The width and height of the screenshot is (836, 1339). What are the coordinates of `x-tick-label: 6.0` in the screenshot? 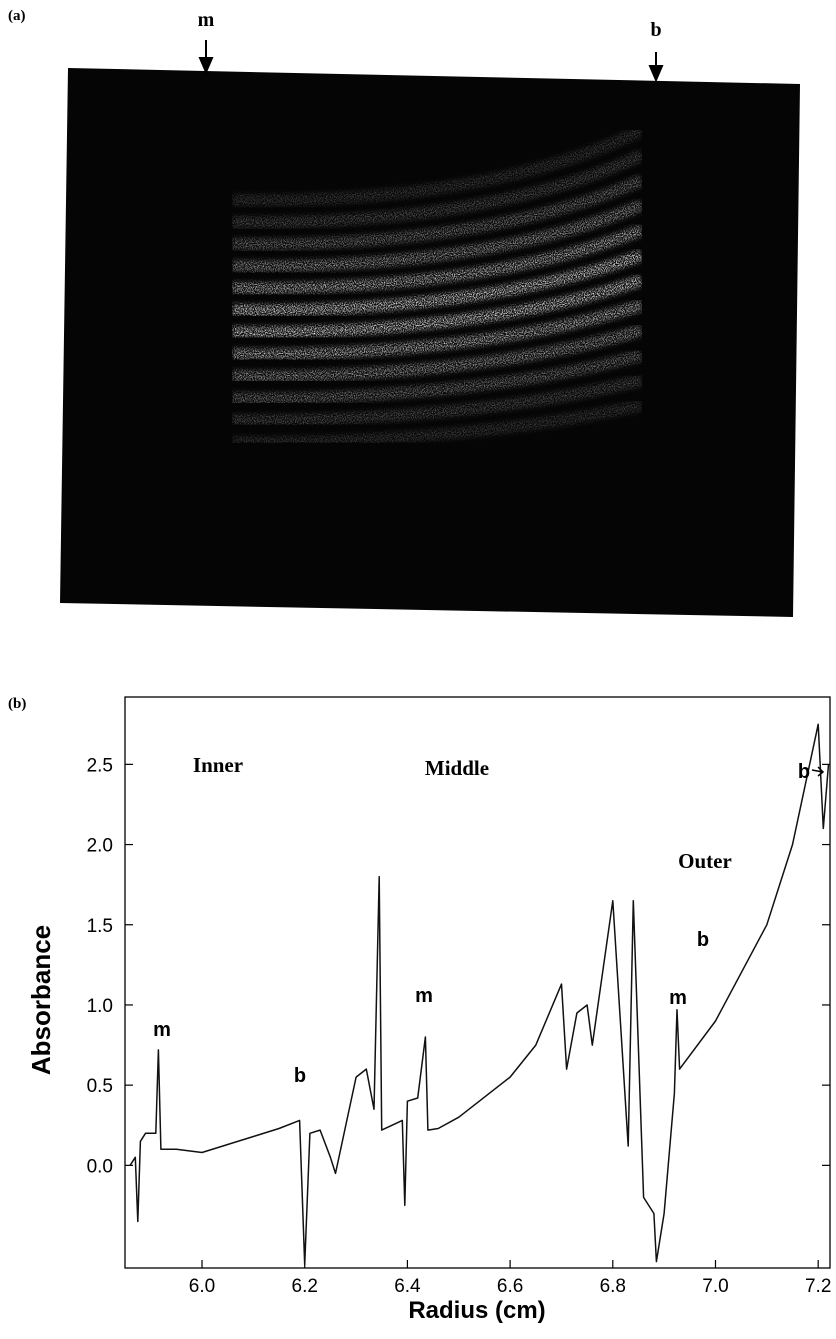 It's located at (202, 1286).